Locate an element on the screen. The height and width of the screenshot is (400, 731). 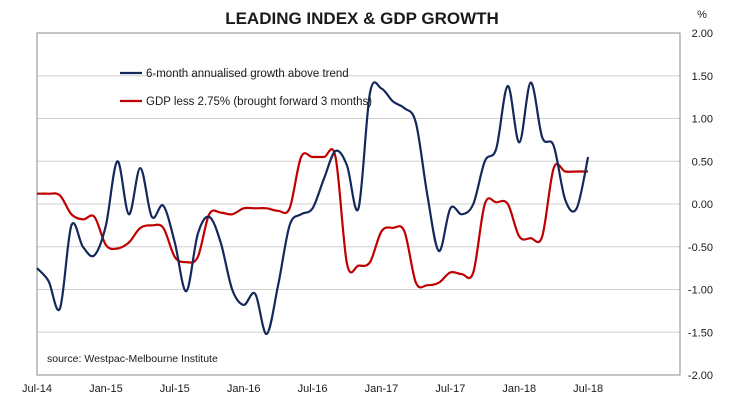
x-tick-label: Jul-15 is located at coordinates (175, 389).